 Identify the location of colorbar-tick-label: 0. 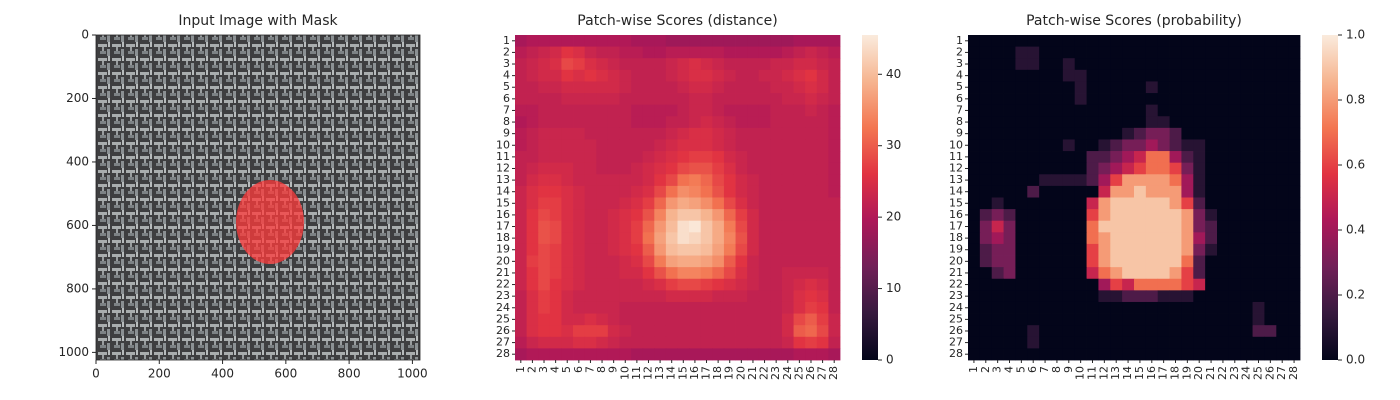
(890, 360).